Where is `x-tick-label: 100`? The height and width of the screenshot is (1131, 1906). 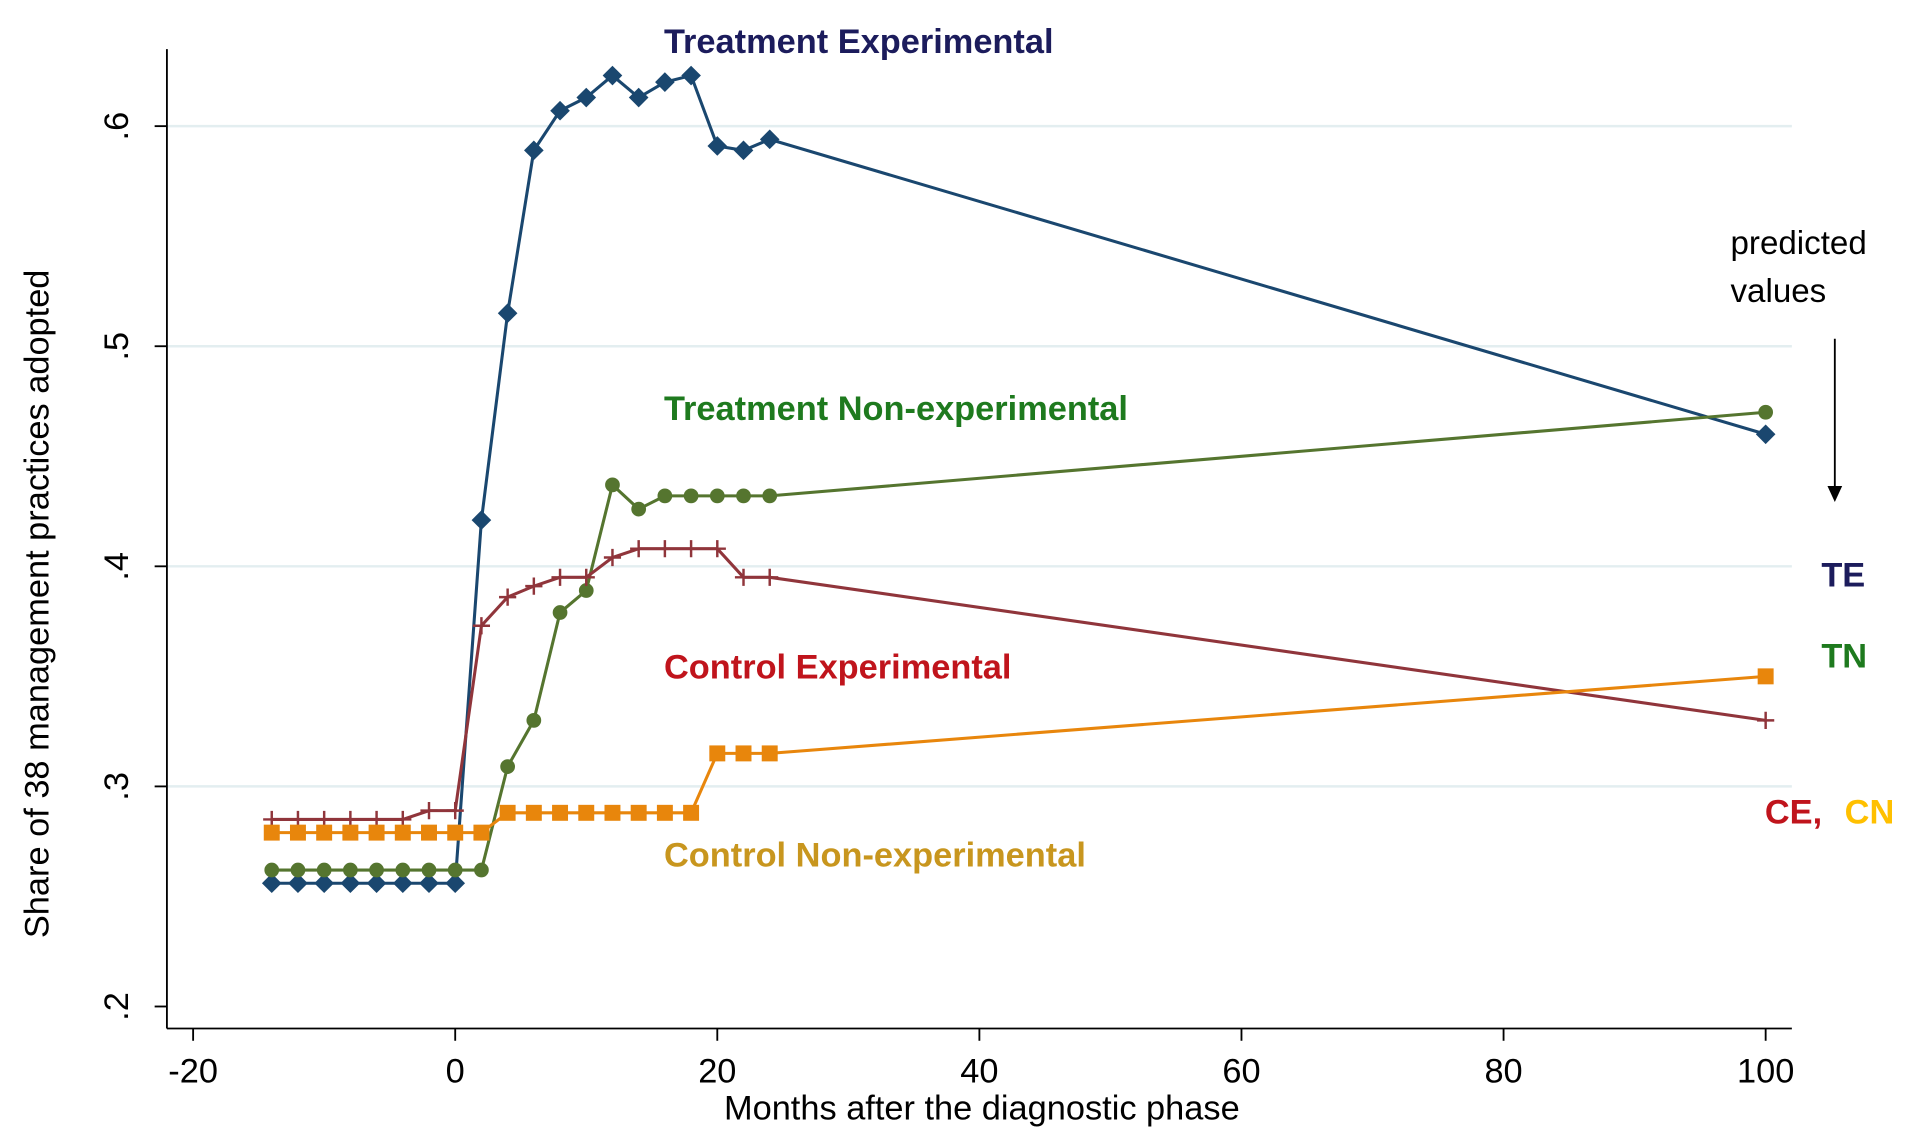 x-tick-label: 100 is located at coordinates (1765, 1072).